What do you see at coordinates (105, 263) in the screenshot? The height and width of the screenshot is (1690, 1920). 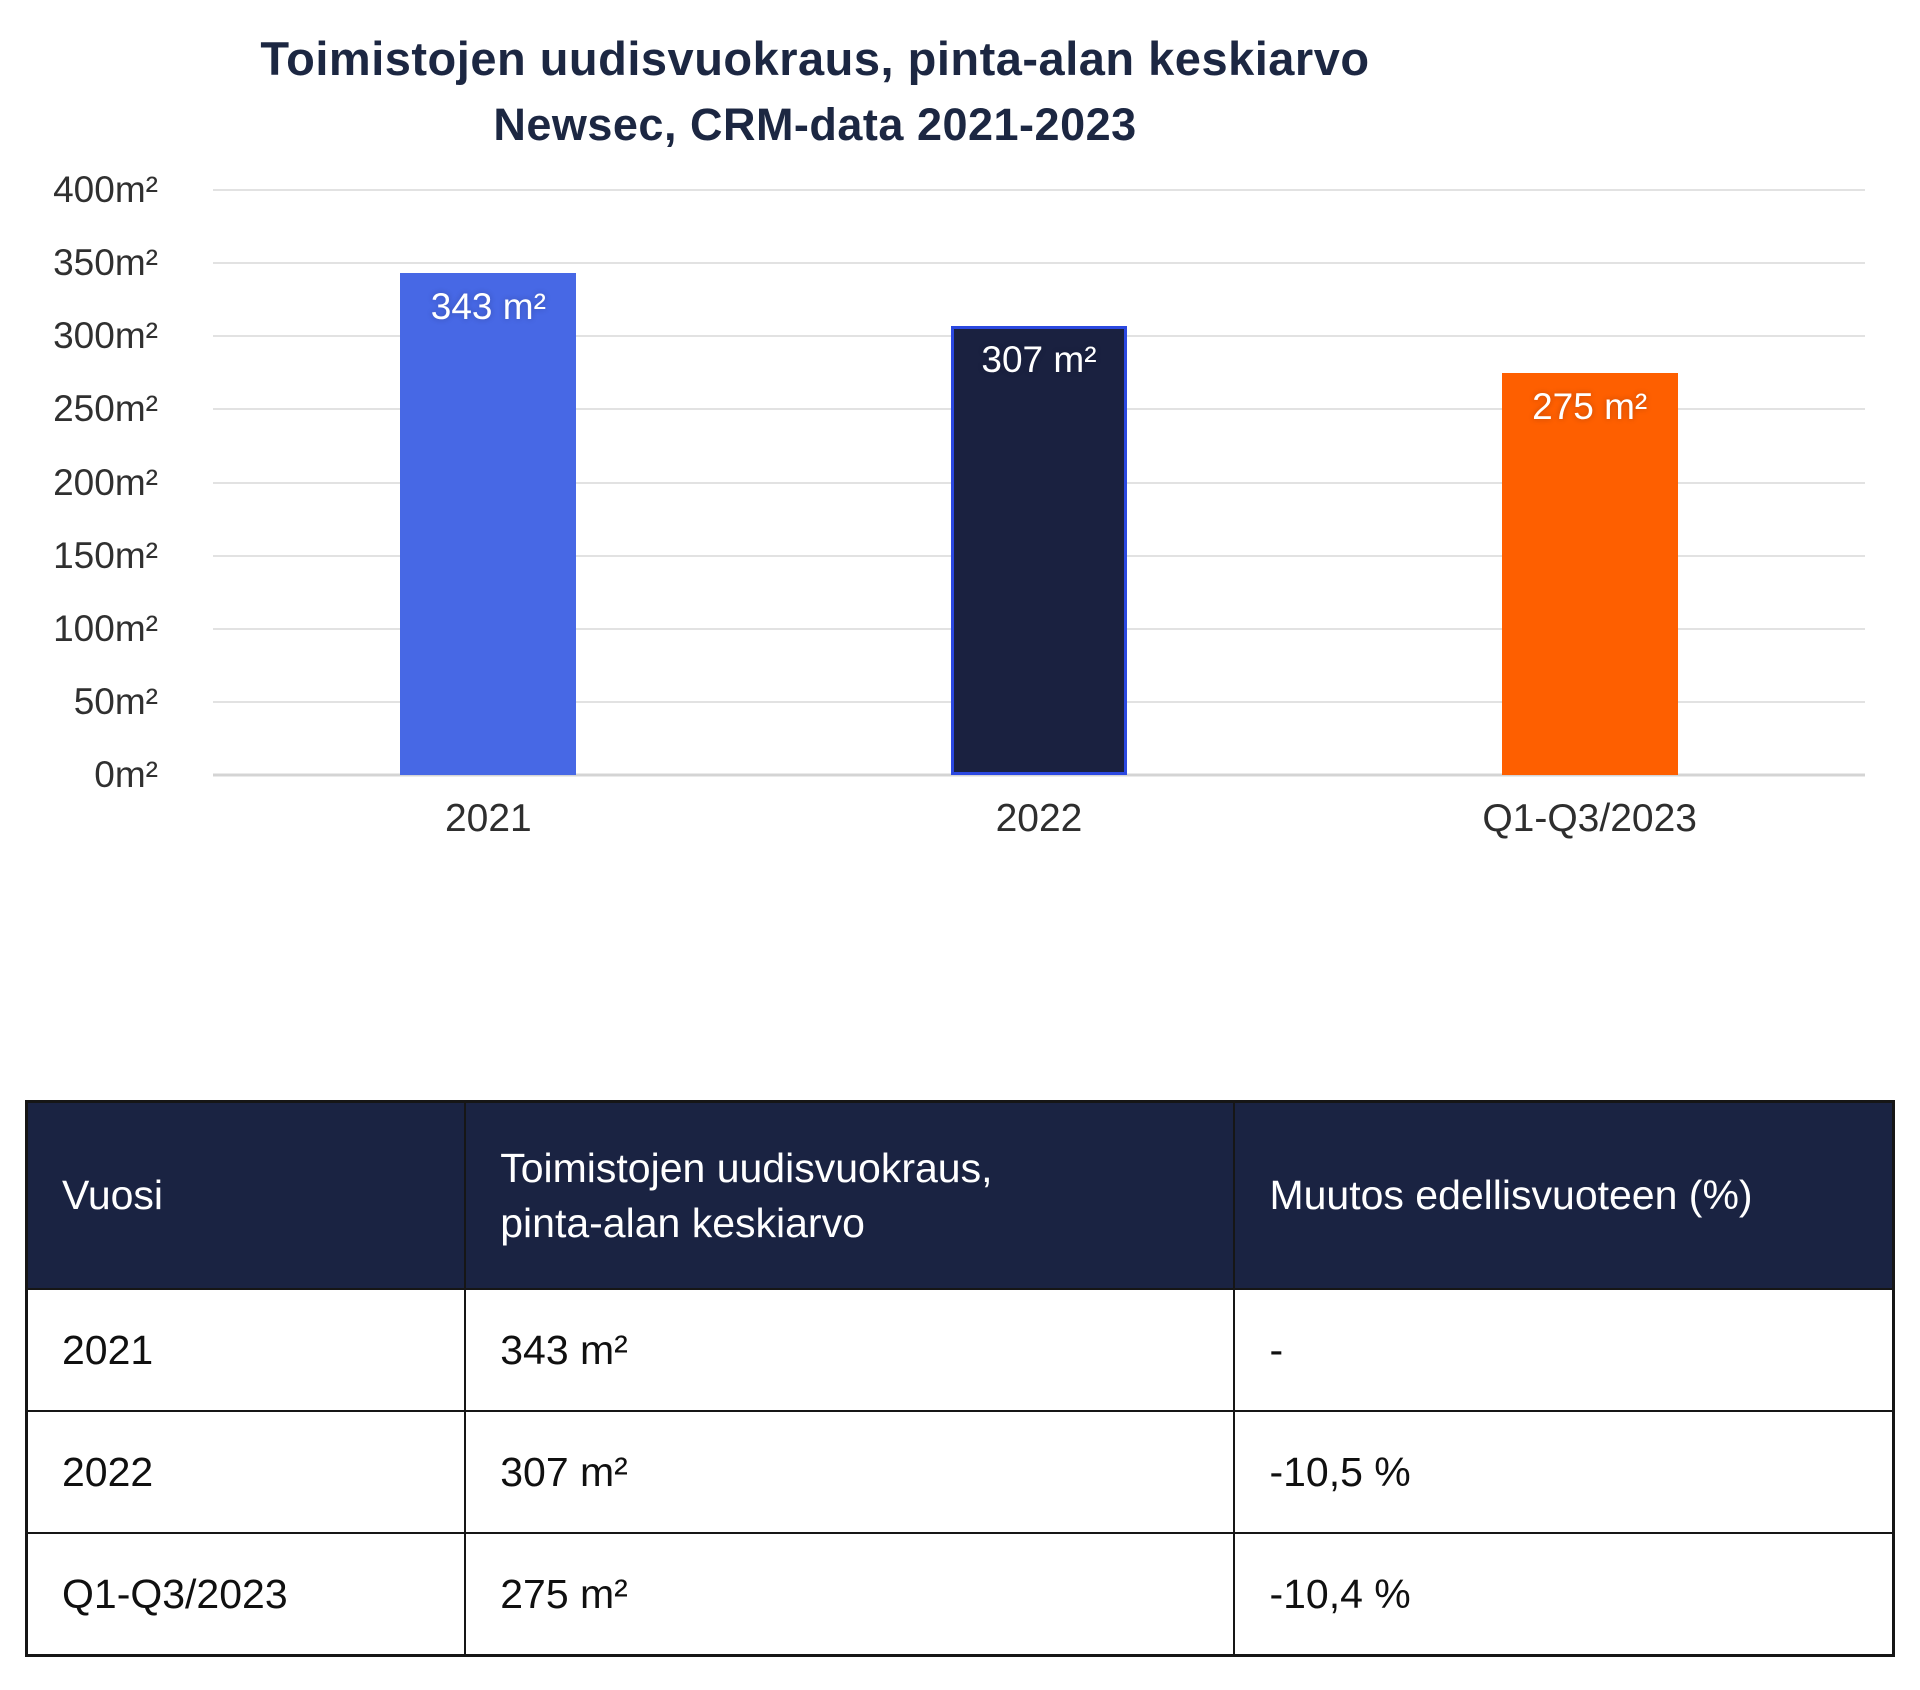 I see `y-axis-tick-label: 350m²` at bounding box center [105, 263].